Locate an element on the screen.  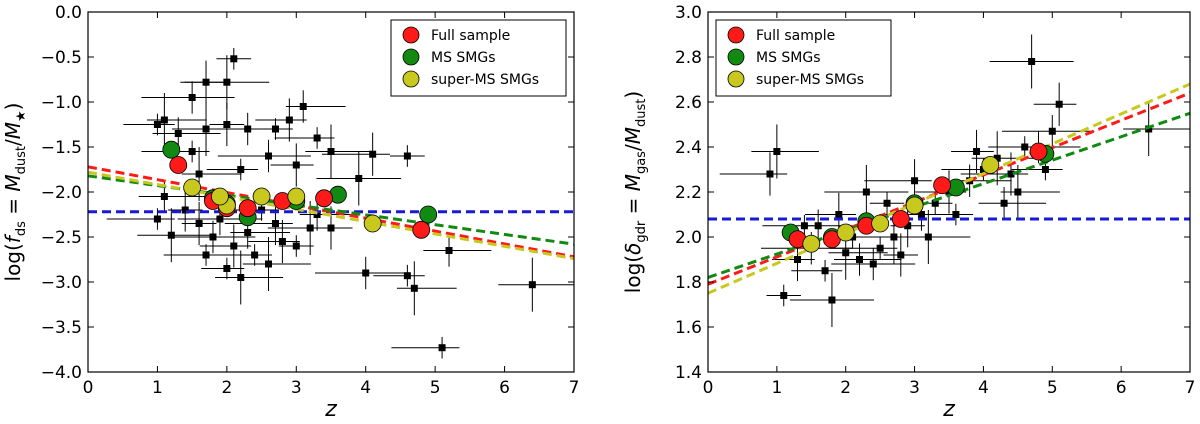
y-tick-label: −3.5 is located at coordinates (61, 328).